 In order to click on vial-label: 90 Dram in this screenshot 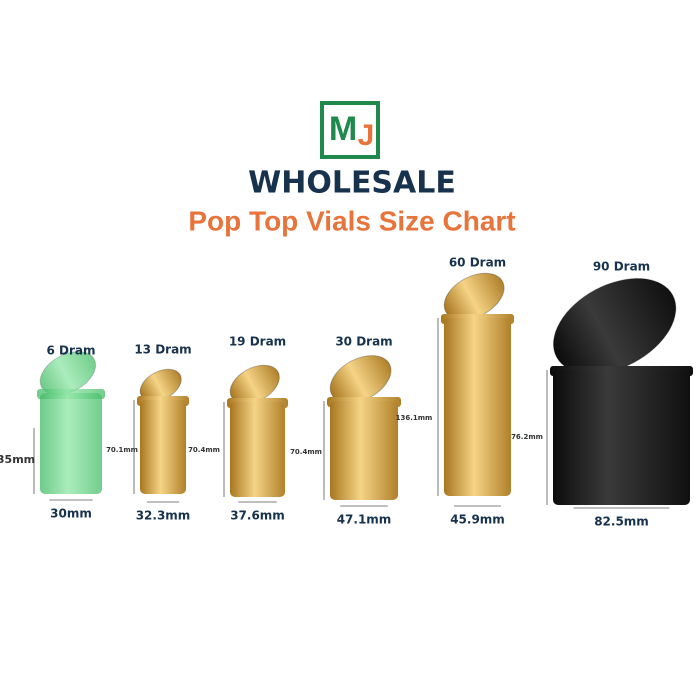, I will do `click(621, 267)`.